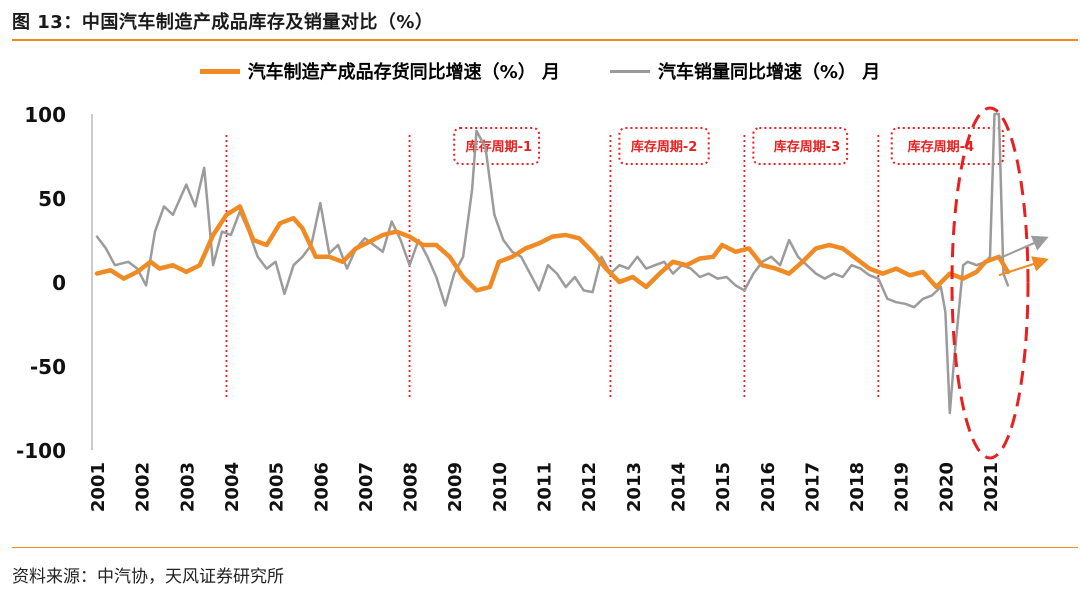  What do you see at coordinates (48, 367) in the screenshot?
I see `y-tick-label: -50` at bounding box center [48, 367].